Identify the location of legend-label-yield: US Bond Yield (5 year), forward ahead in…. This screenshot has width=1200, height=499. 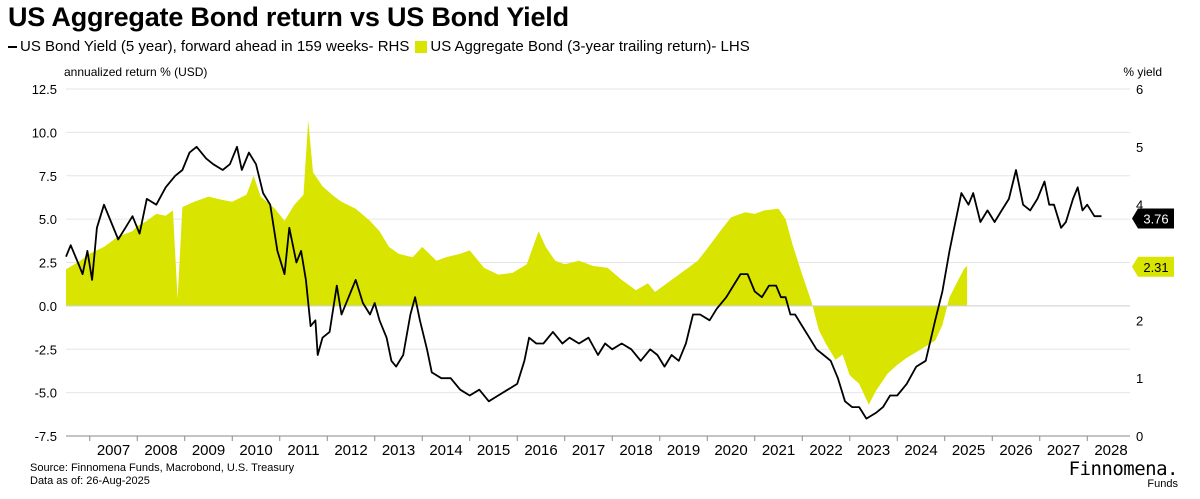
(215, 46).